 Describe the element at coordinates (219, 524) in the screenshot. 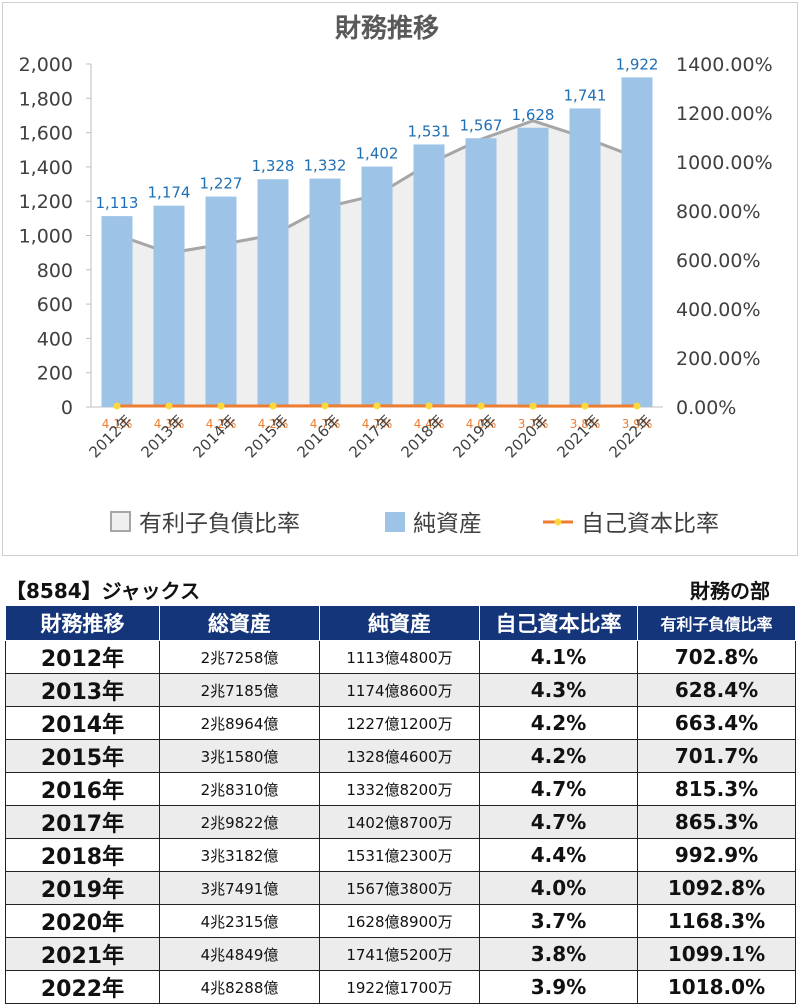

I see `legend-label-debt-ratio: 有利子負債比率` at that location.